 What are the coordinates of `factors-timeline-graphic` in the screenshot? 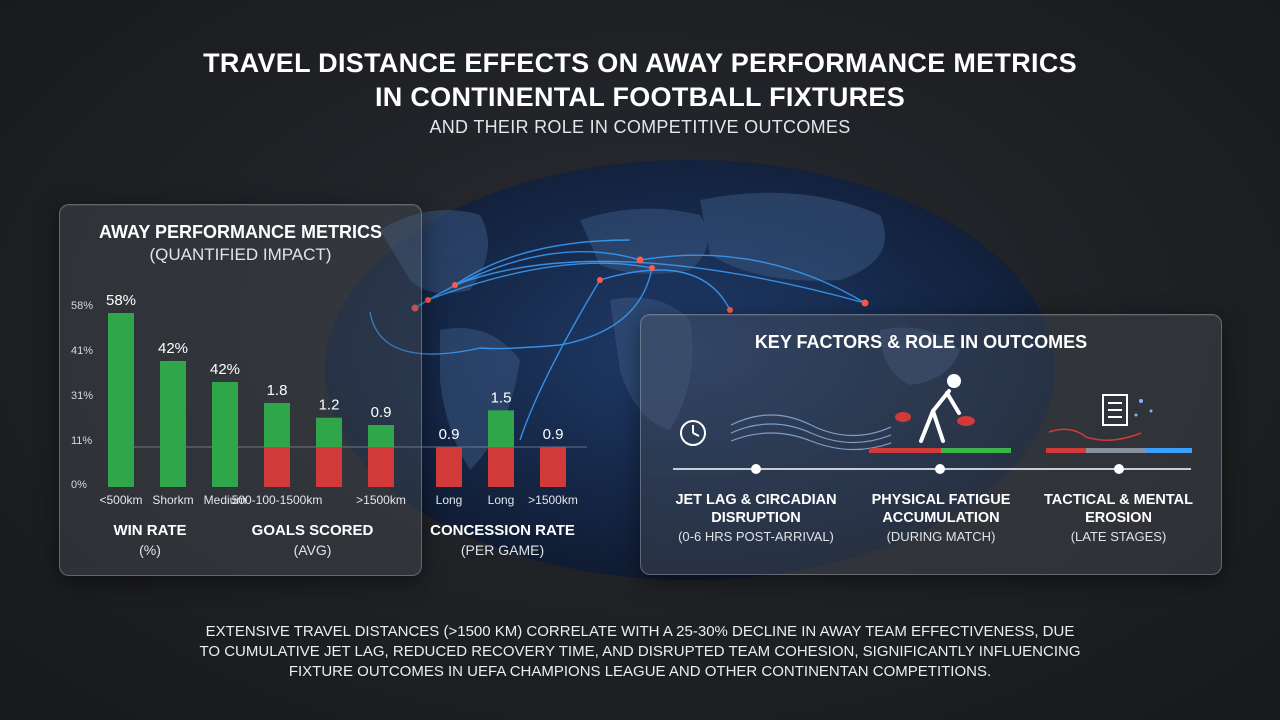 It's located at (932, 424).